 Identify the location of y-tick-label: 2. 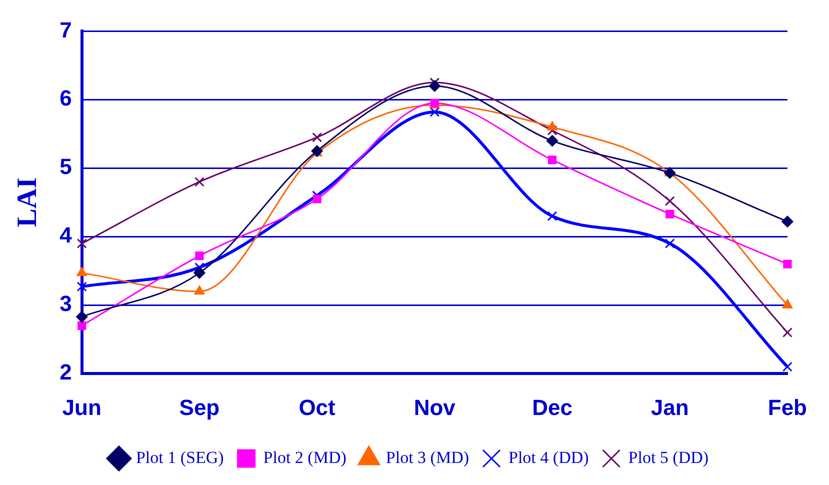
(66, 372).